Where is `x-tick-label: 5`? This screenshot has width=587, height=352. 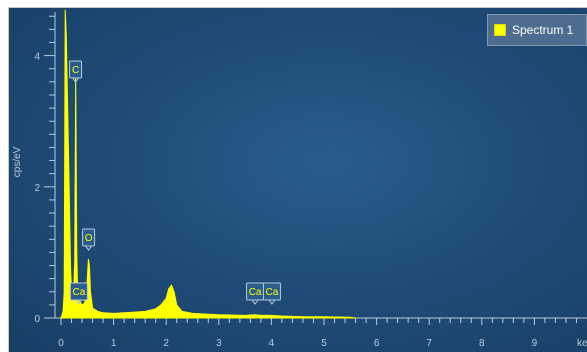 x-tick-label: 5 is located at coordinates (324, 343).